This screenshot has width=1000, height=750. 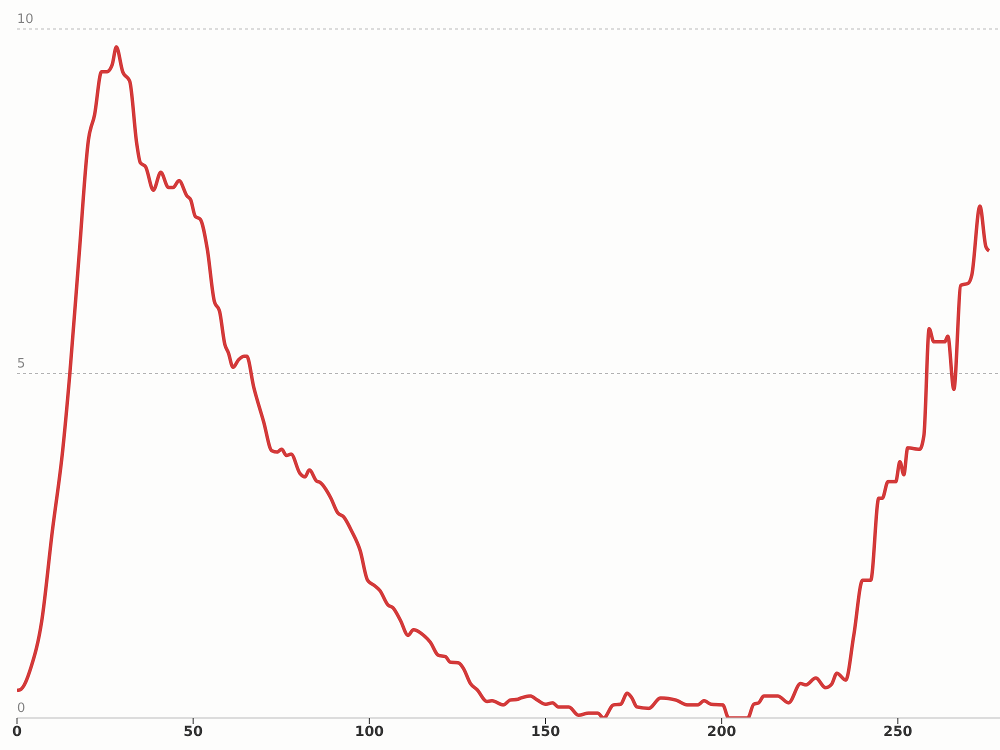 What do you see at coordinates (21, 708) in the screenshot?
I see `y-tick-label: 0` at bounding box center [21, 708].